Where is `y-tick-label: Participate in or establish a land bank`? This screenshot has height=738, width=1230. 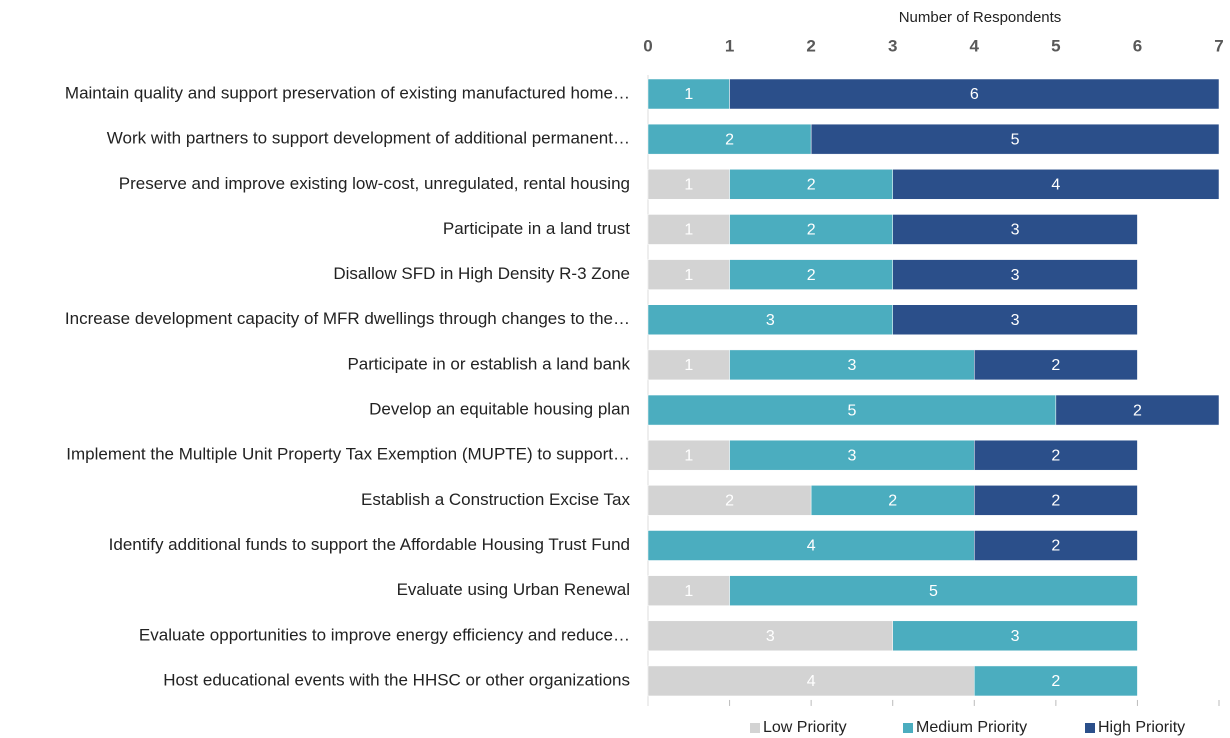
y-tick-label: Participate in or establish a land bank is located at coordinates (488, 363).